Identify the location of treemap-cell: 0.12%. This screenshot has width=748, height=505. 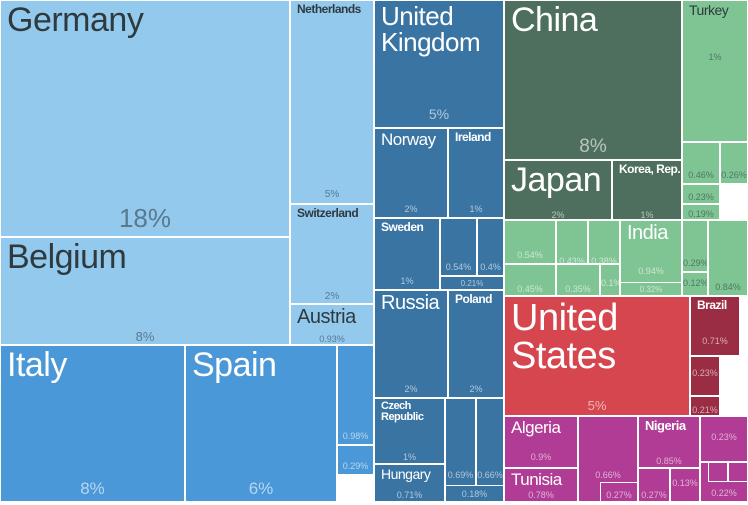
(695, 284).